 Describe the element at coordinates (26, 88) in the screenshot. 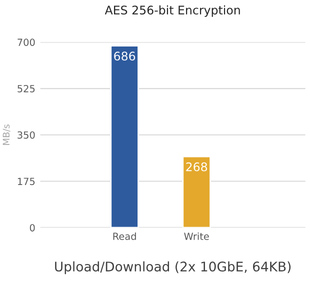

I see `y-tick-label: 525` at that location.